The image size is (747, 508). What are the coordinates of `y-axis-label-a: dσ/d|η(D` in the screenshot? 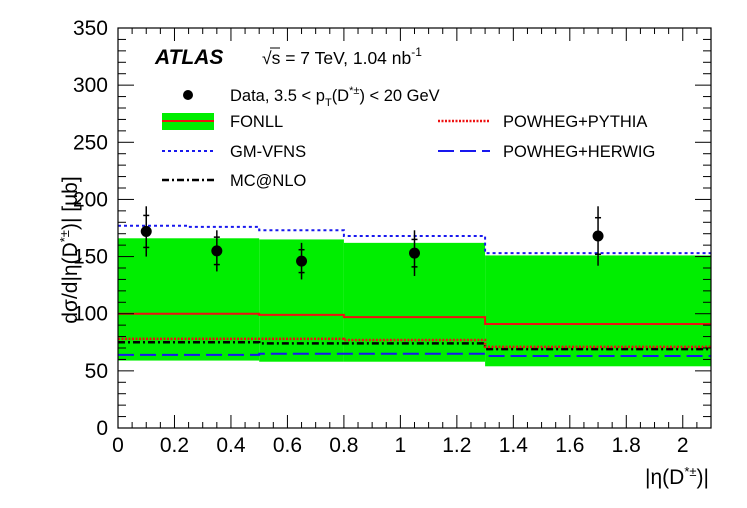 It's located at (70, 282).